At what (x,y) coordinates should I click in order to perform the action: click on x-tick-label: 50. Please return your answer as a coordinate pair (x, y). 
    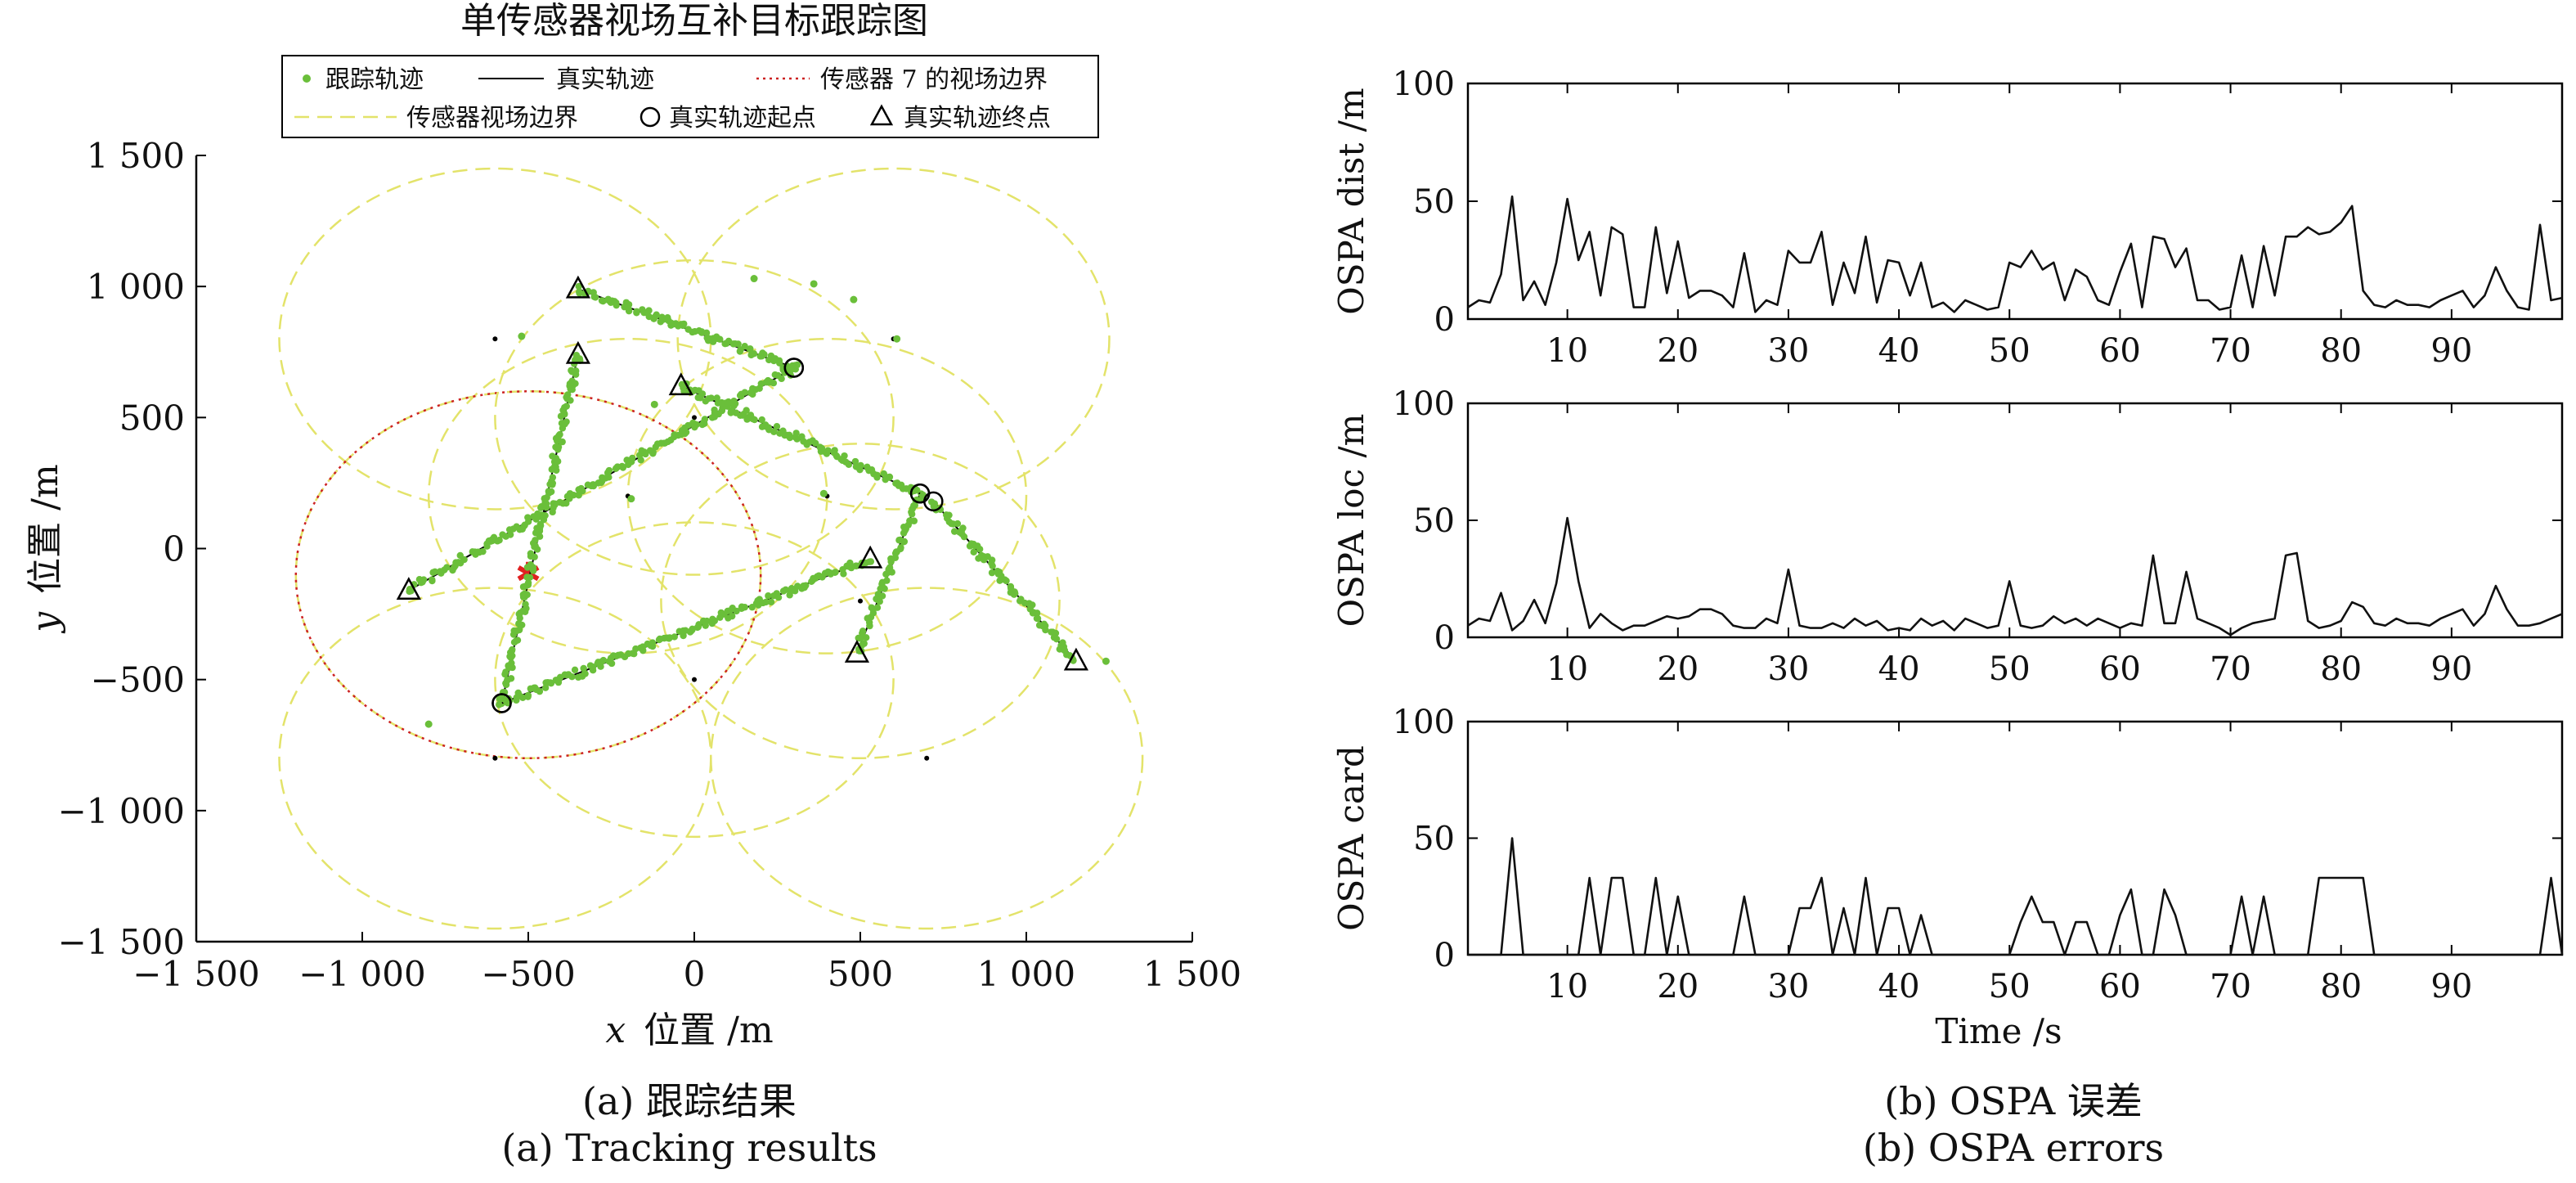
    Looking at the image, I should click on (2010, 669).